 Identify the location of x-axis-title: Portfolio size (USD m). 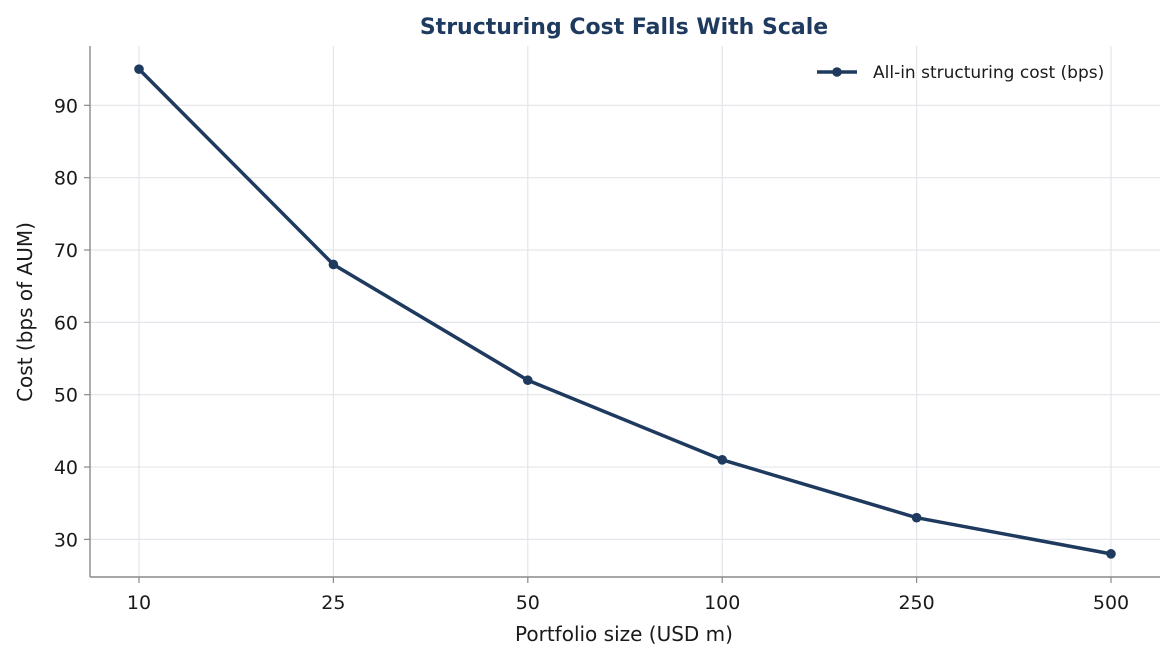
(624, 634).